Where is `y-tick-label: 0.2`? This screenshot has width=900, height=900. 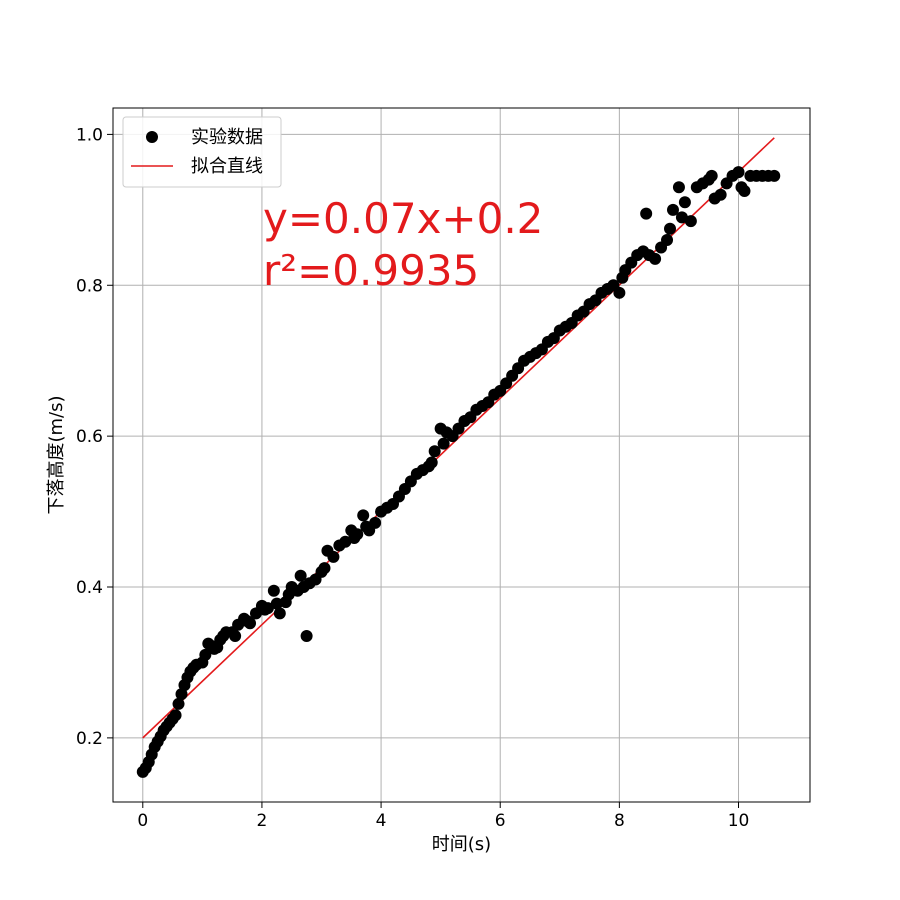 y-tick-label: 0.2 is located at coordinates (89, 739).